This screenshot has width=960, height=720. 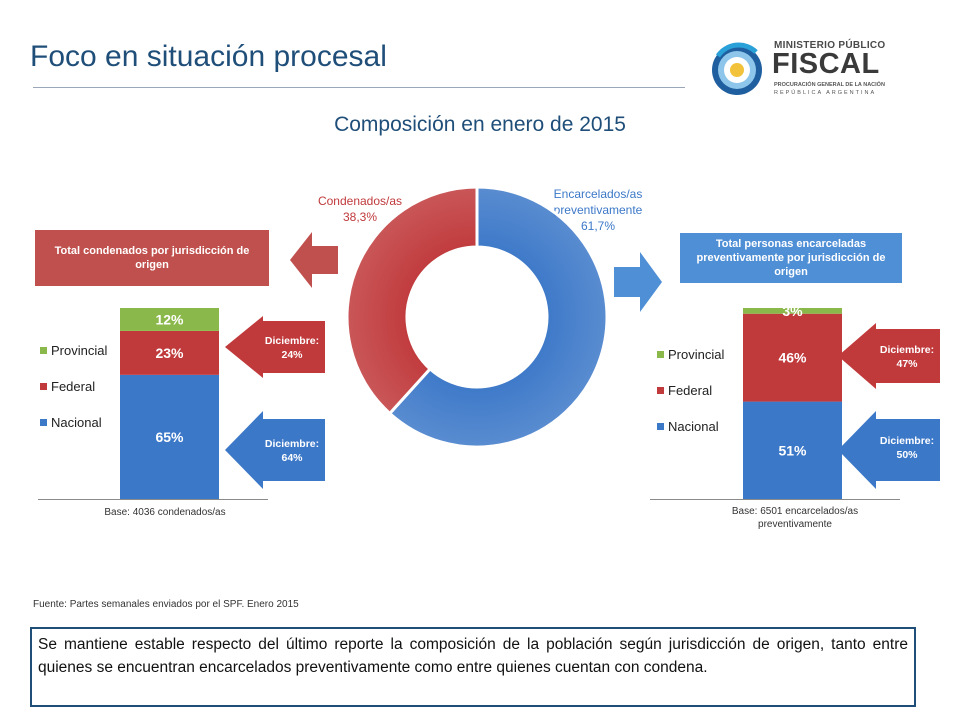 What do you see at coordinates (889, 450) in the screenshot?
I see `callout-preventivos-nacional: Diciembre: 50%` at bounding box center [889, 450].